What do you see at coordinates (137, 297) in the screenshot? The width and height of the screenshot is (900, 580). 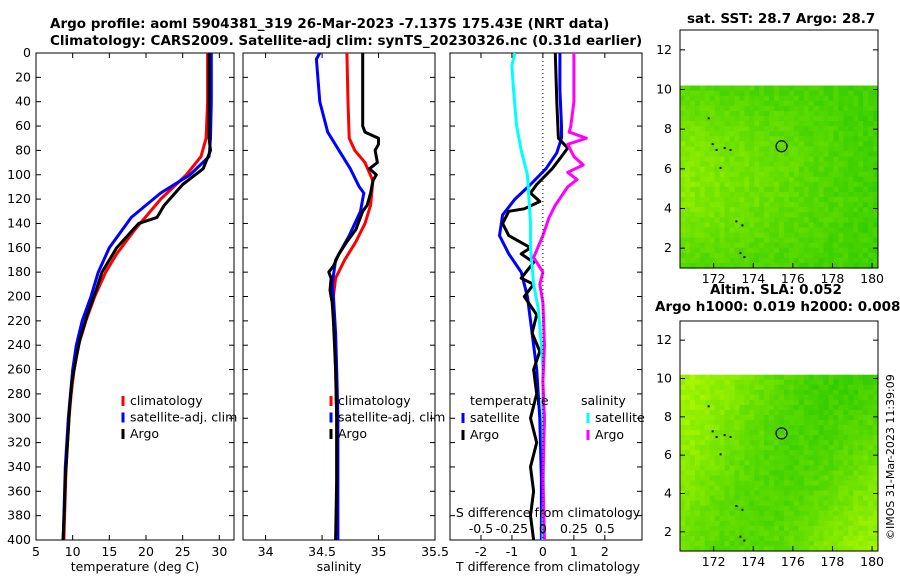 I see `temperature-series-satellite-adj-clim` at bounding box center [137, 297].